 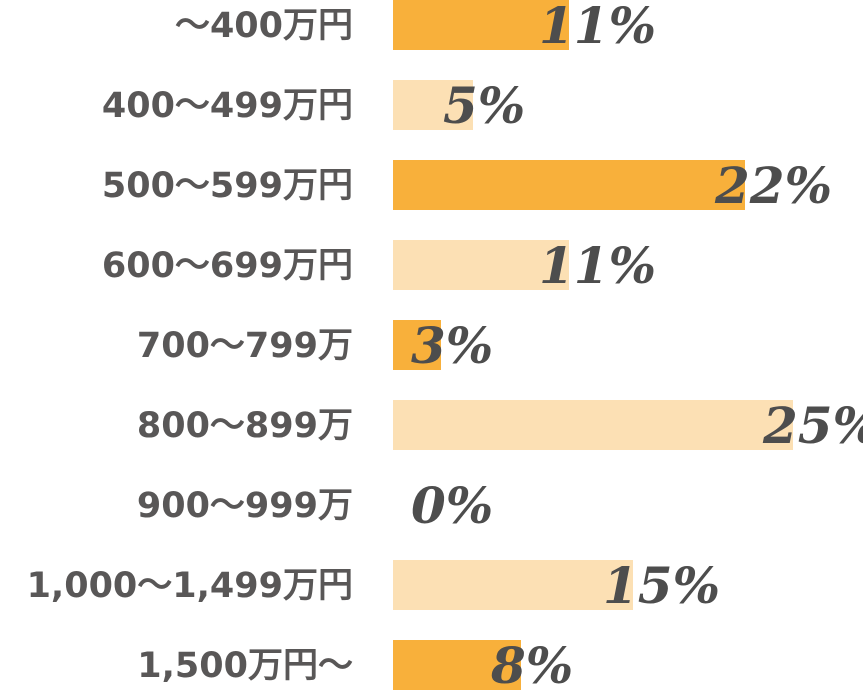 What do you see at coordinates (773, 185) in the screenshot?
I see `value-label: 22%` at bounding box center [773, 185].